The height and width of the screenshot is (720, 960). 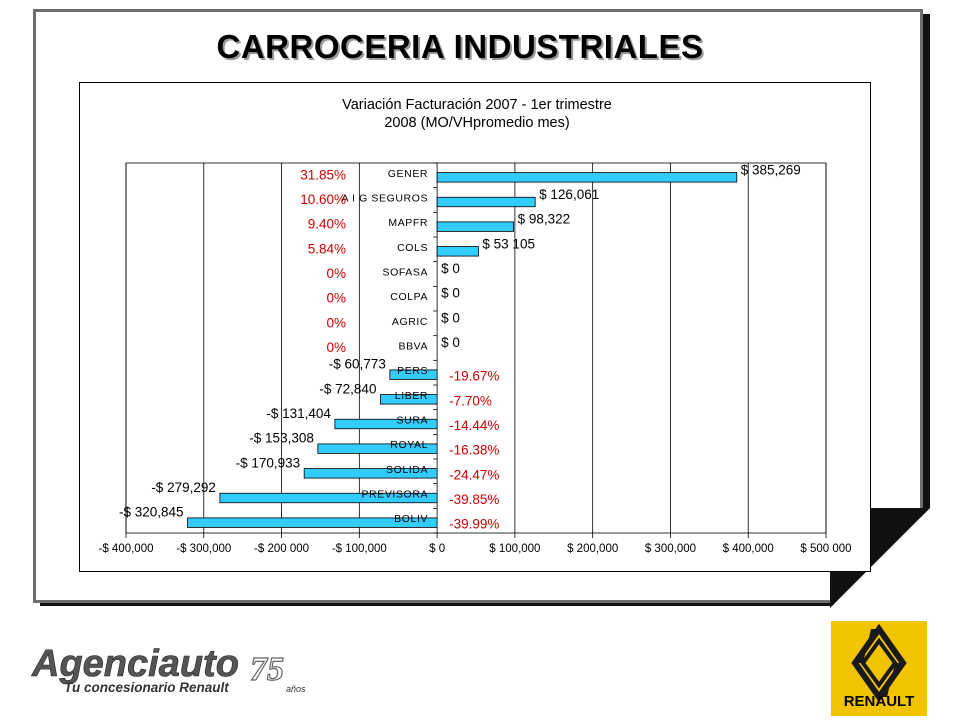 What do you see at coordinates (592, 549) in the screenshot?
I see `x-tick-label: $ 200,000` at bounding box center [592, 549].